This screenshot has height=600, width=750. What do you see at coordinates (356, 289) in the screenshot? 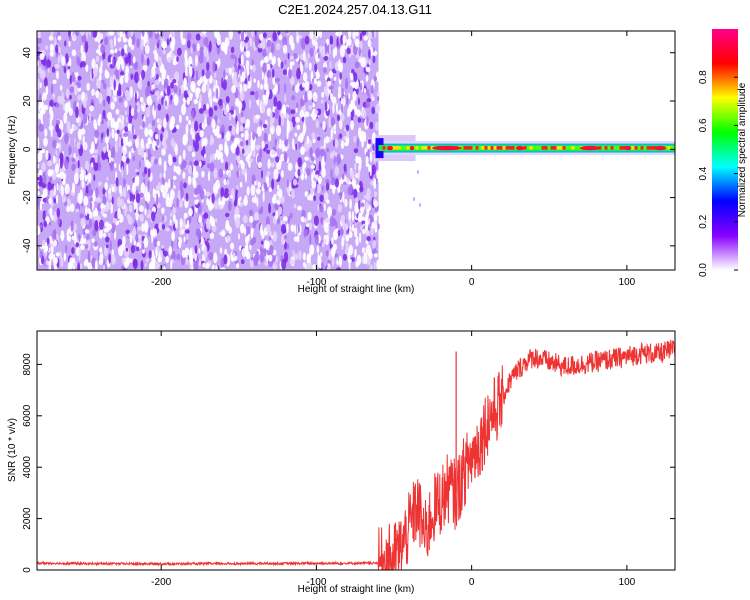
I see `spectrogram-x-axis-label: Height of straight line (km)` at bounding box center [356, 289].